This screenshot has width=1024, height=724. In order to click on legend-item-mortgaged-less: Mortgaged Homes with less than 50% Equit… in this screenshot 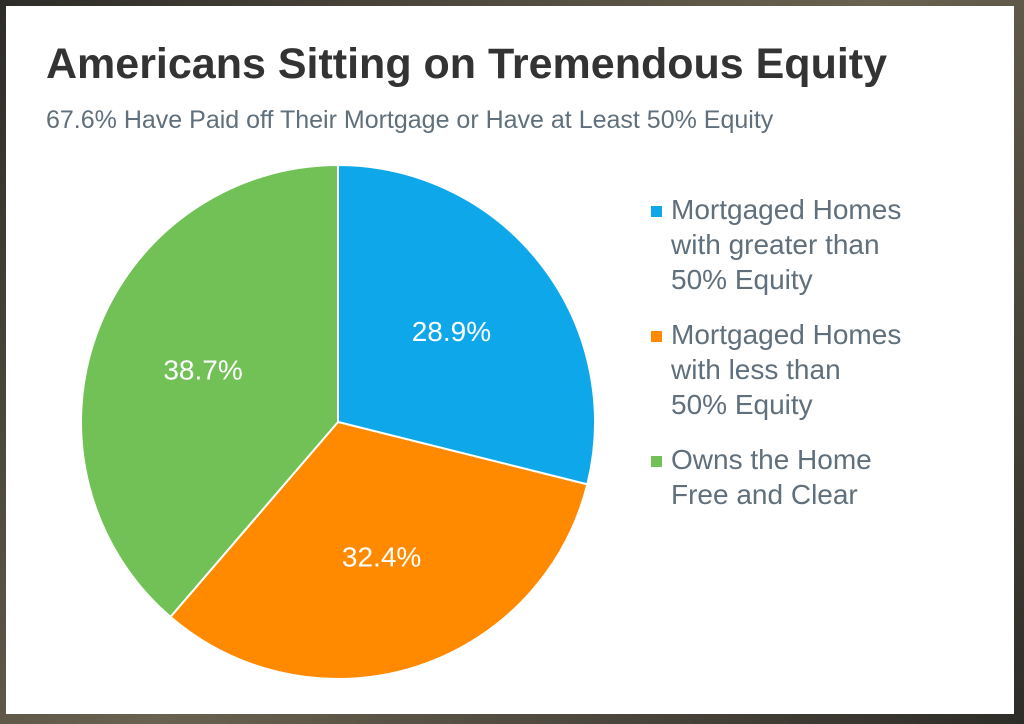, I will do `click(814, 369)`.